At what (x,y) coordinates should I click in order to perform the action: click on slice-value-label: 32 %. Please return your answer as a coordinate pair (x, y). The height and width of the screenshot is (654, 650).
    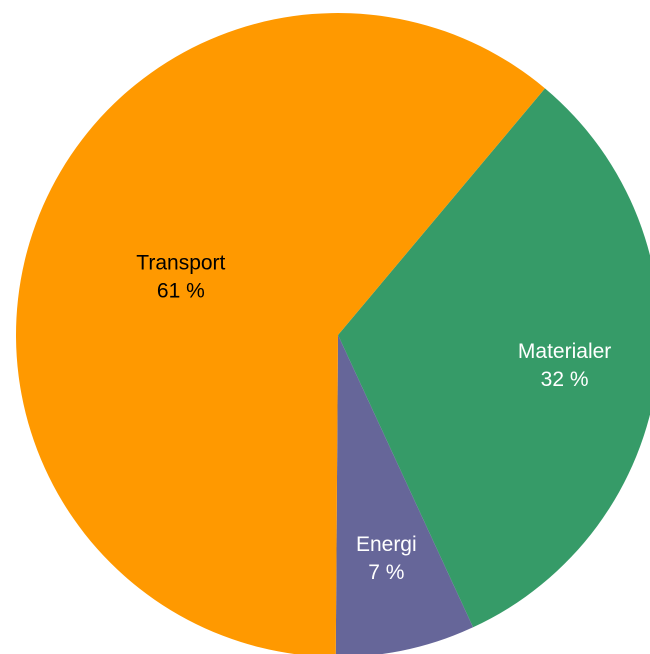
    Looking at the image, I should click on (565, 379).